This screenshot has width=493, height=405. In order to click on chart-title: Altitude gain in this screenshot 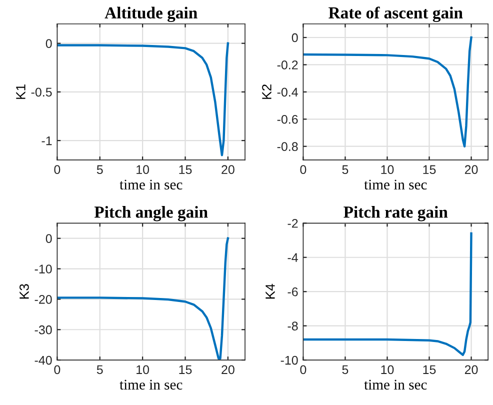, I will do `click(151, 14)`.